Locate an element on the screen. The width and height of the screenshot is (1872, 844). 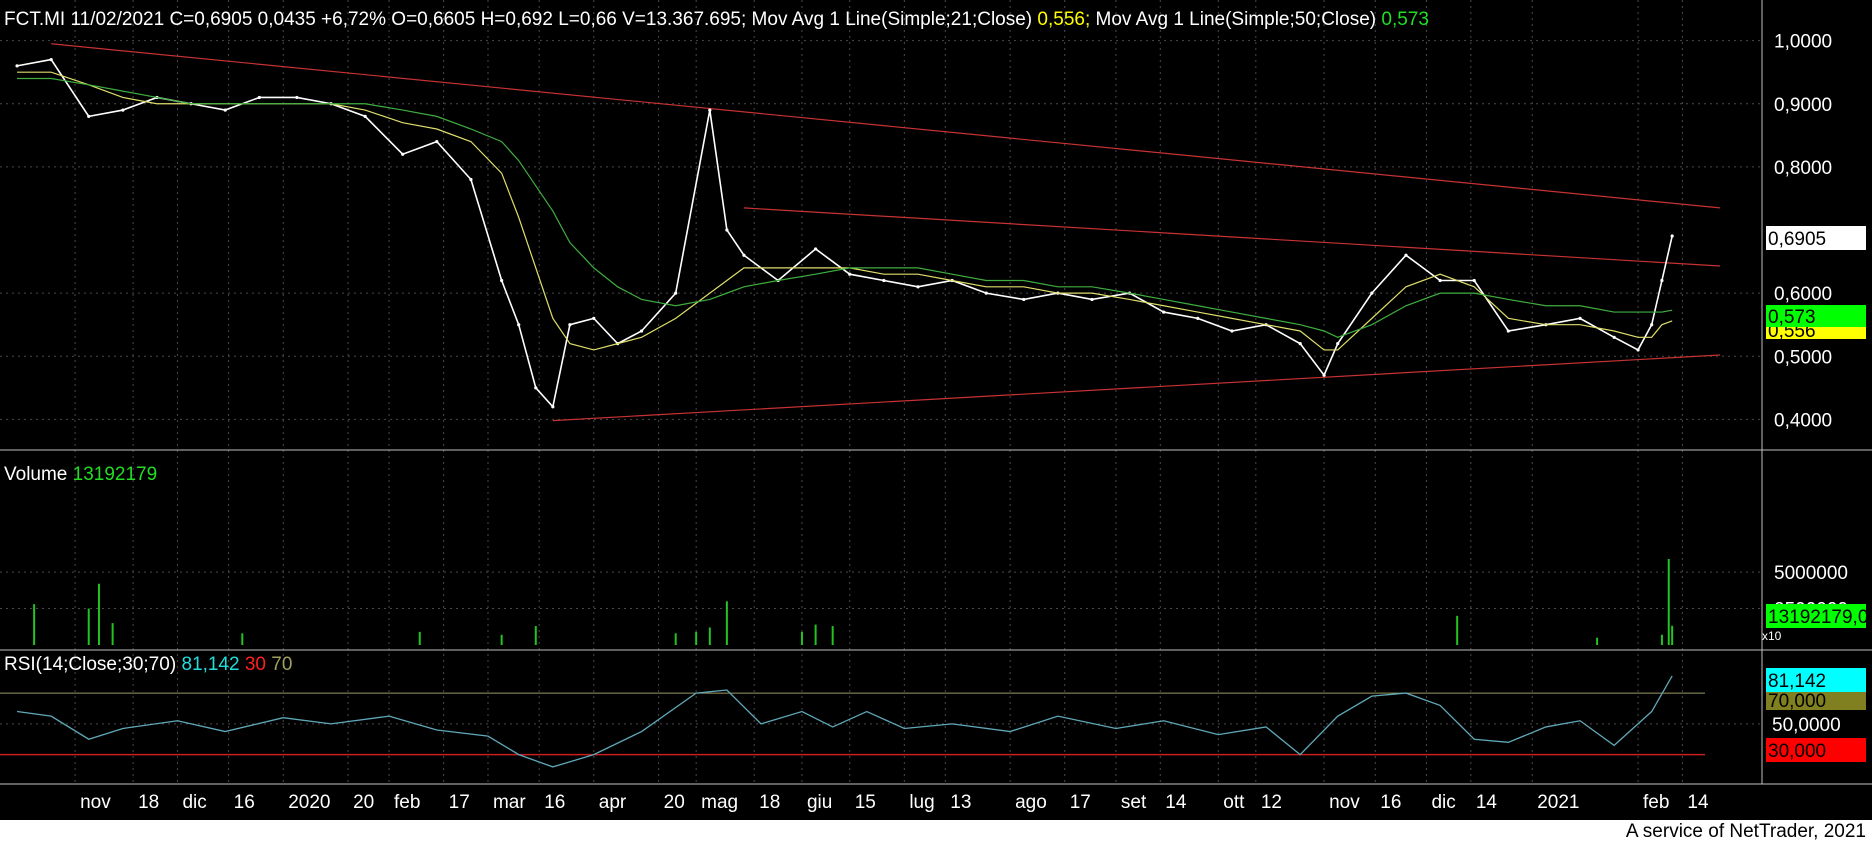
footer-bar is located at coordinates (936, 832).